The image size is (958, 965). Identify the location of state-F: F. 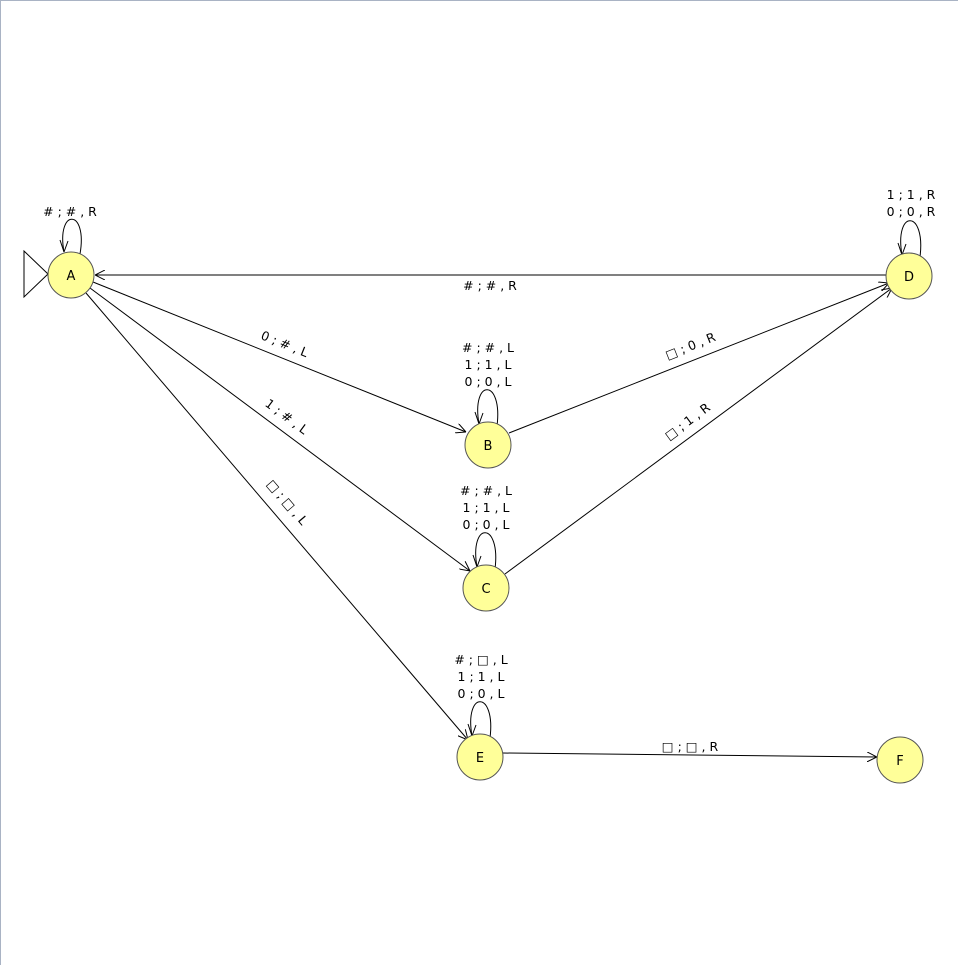
(900, 760).